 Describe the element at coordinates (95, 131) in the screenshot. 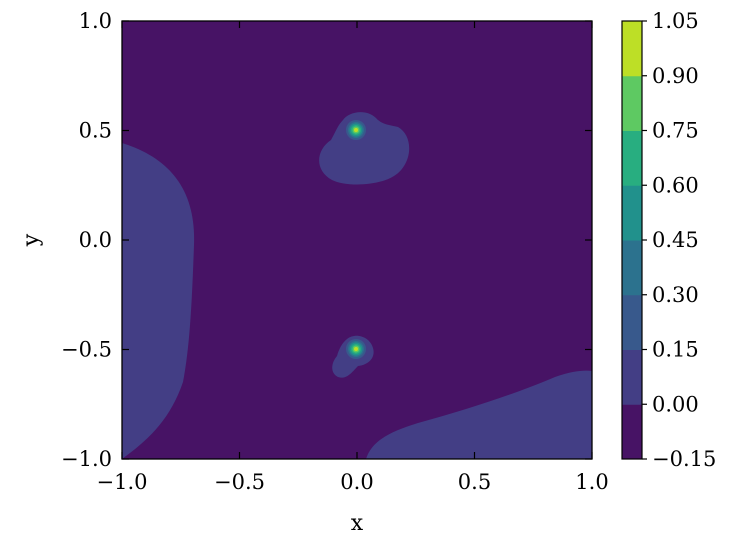

I see `y-tick-label: 0.5` at that location.